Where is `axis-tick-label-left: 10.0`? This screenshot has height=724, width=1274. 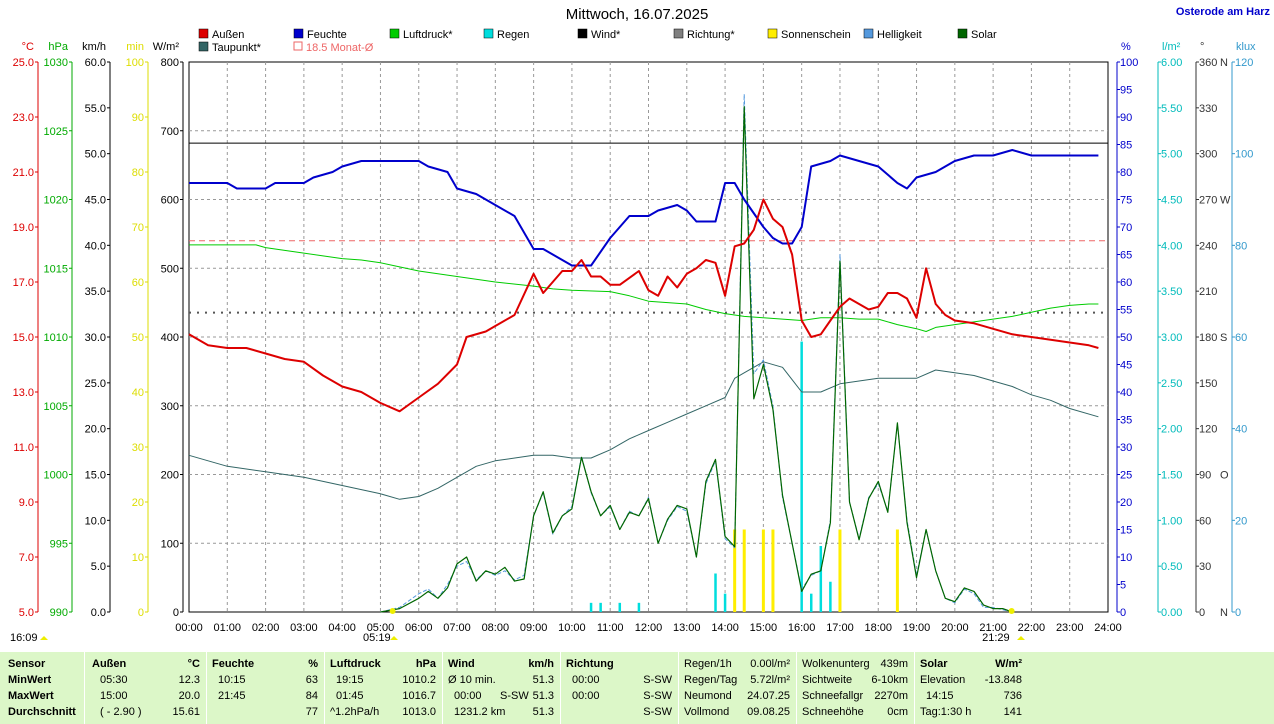 axis-tick-label-left: 10.0 is located at coordinates (95, 521).